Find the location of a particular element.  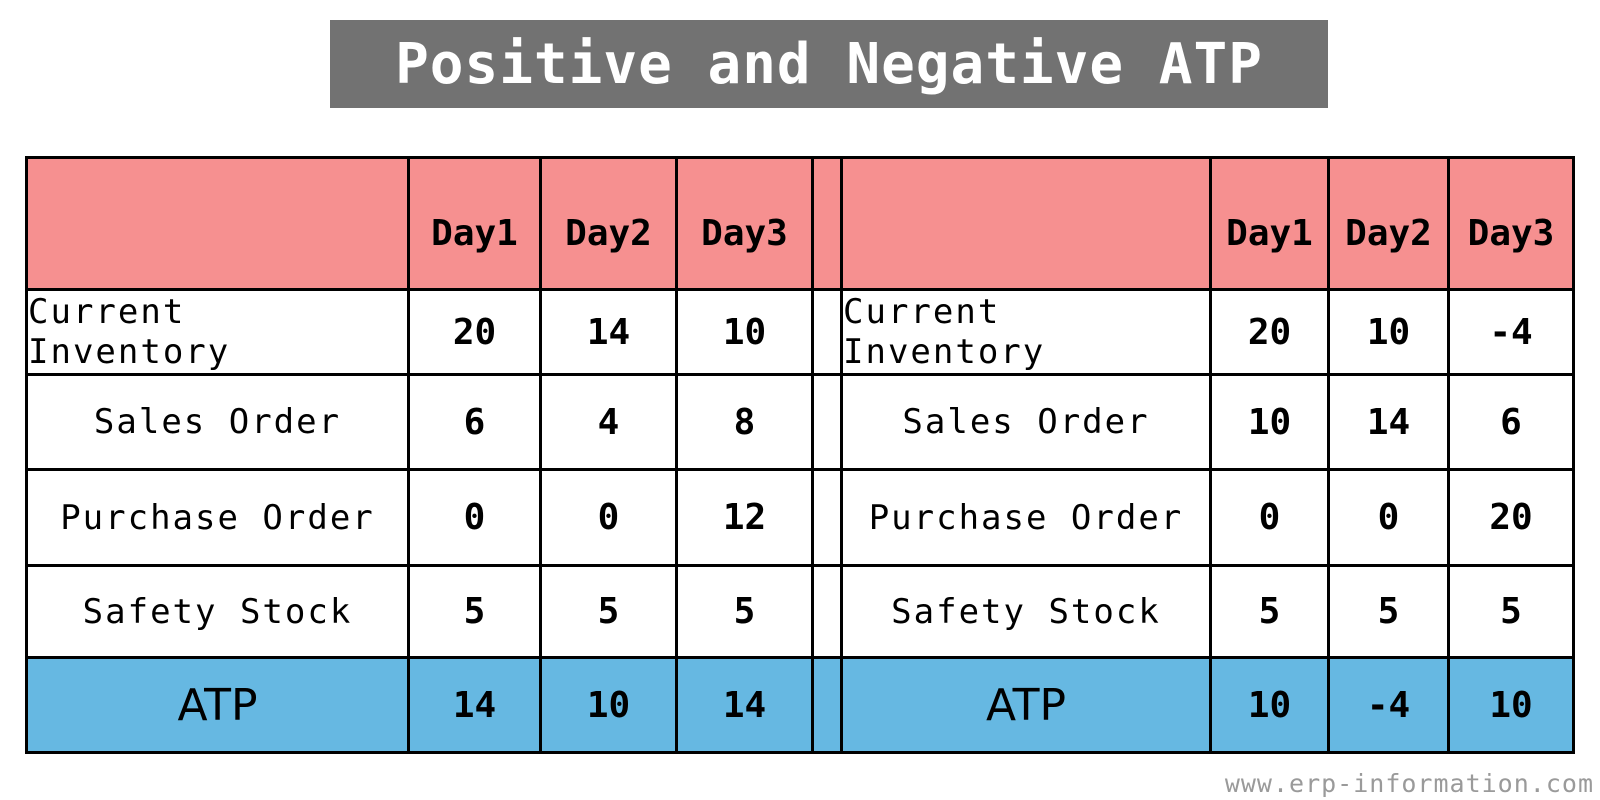

sales-order-day3: 6 is located at coordinates (1511, 423).